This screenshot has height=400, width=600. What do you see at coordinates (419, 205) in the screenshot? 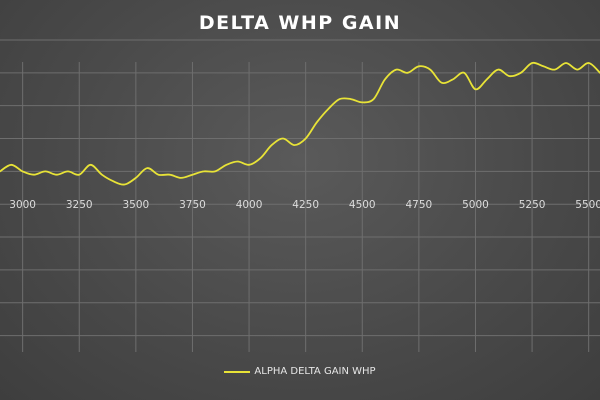
I see `x-tick-label: 4750` at bounding box center [419, 205].